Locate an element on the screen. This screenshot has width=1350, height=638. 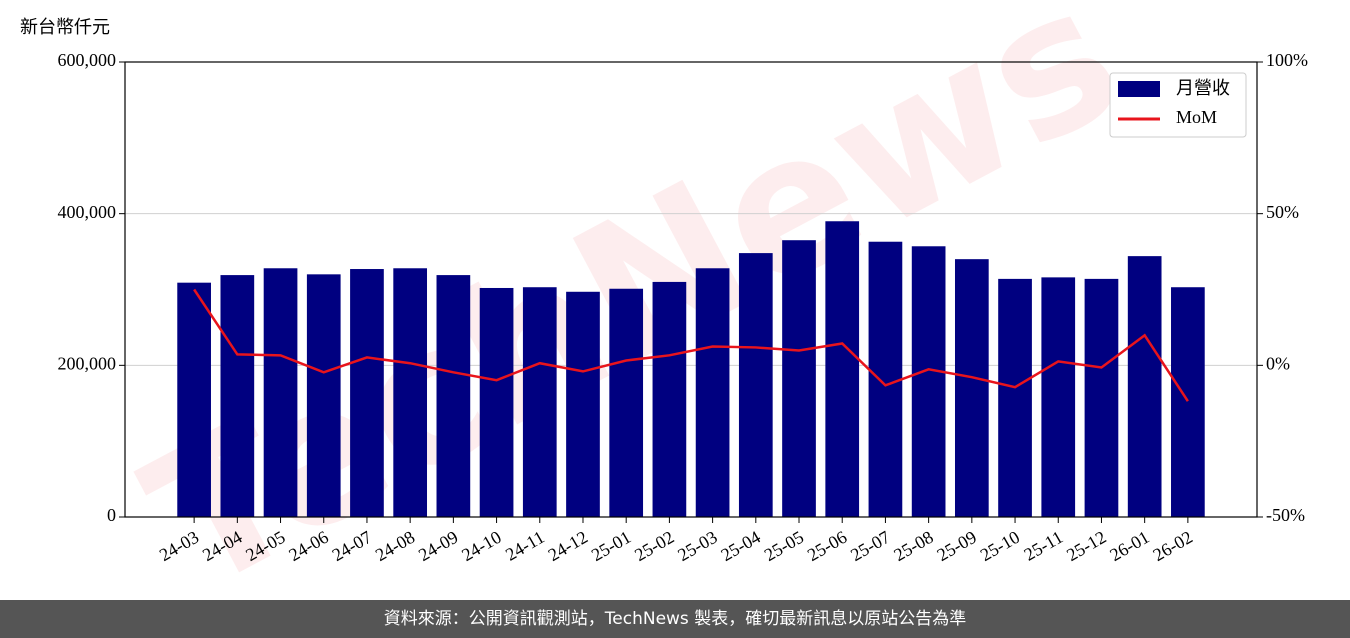
x-tick-label: 24-12 is located at coordinates (568, 546).